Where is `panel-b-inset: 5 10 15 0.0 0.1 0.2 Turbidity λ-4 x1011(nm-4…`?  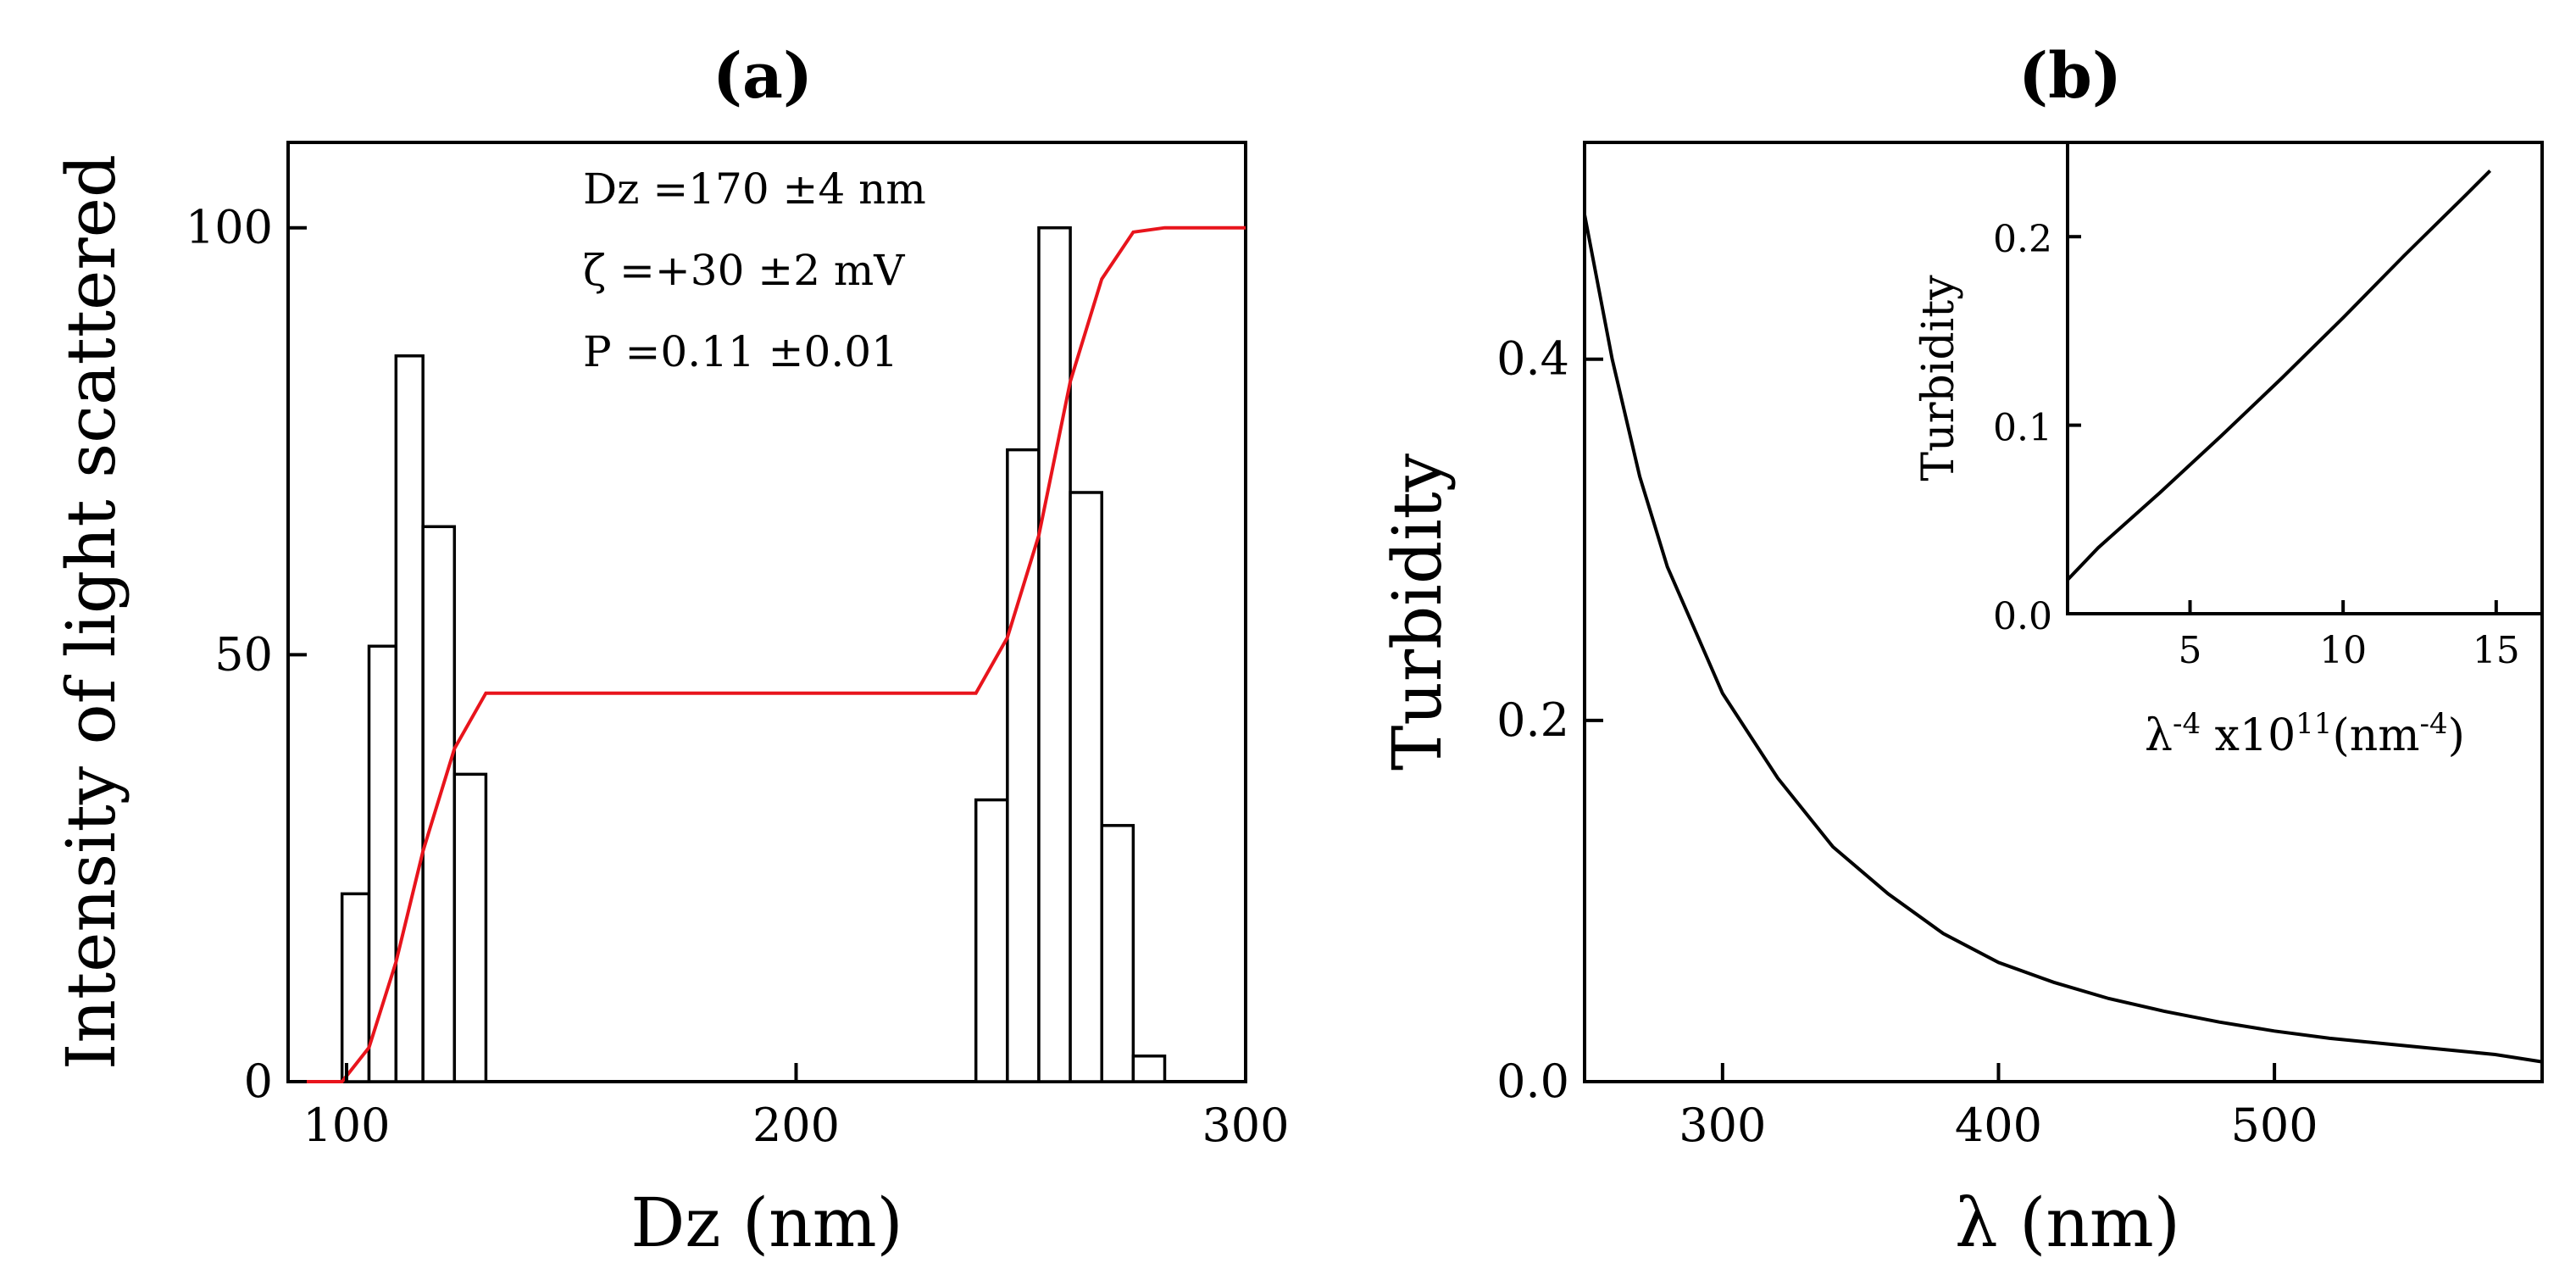
panel-b-inset: 5 10 15 0.0 0.1 0.2 Turbidity λ-4 x1011(nm-4… is located at coordinates (2228, 451).